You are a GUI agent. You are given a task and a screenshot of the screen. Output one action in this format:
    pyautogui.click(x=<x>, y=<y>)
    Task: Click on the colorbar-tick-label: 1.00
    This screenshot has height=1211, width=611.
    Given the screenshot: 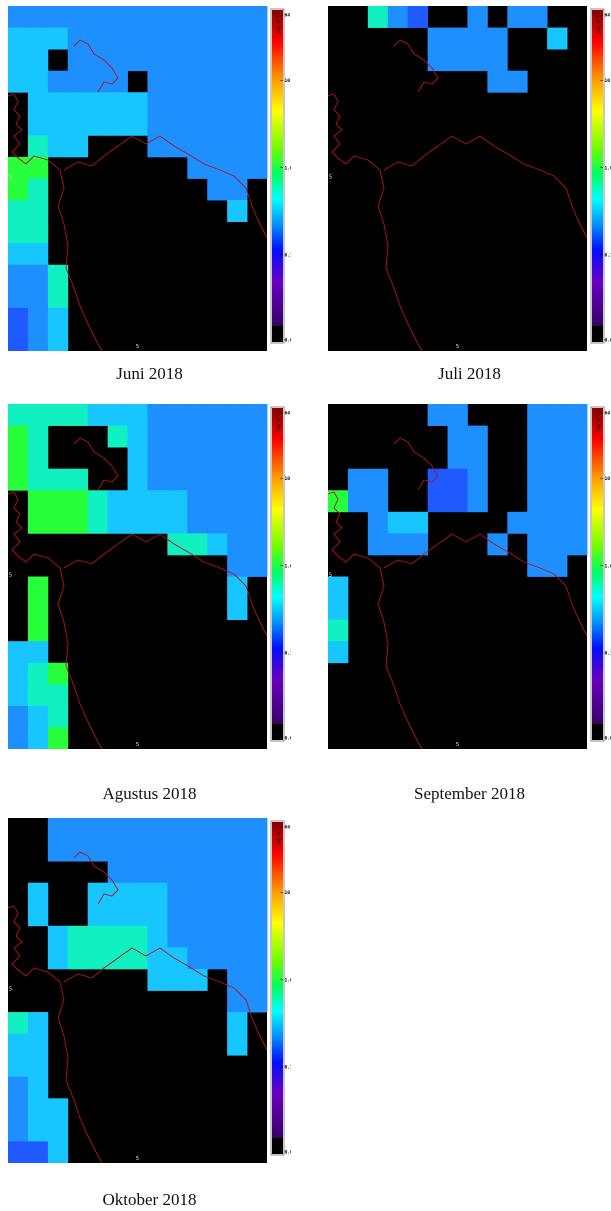 What is the action you would take?
    pyautogui.click(x=608, y=566)
    